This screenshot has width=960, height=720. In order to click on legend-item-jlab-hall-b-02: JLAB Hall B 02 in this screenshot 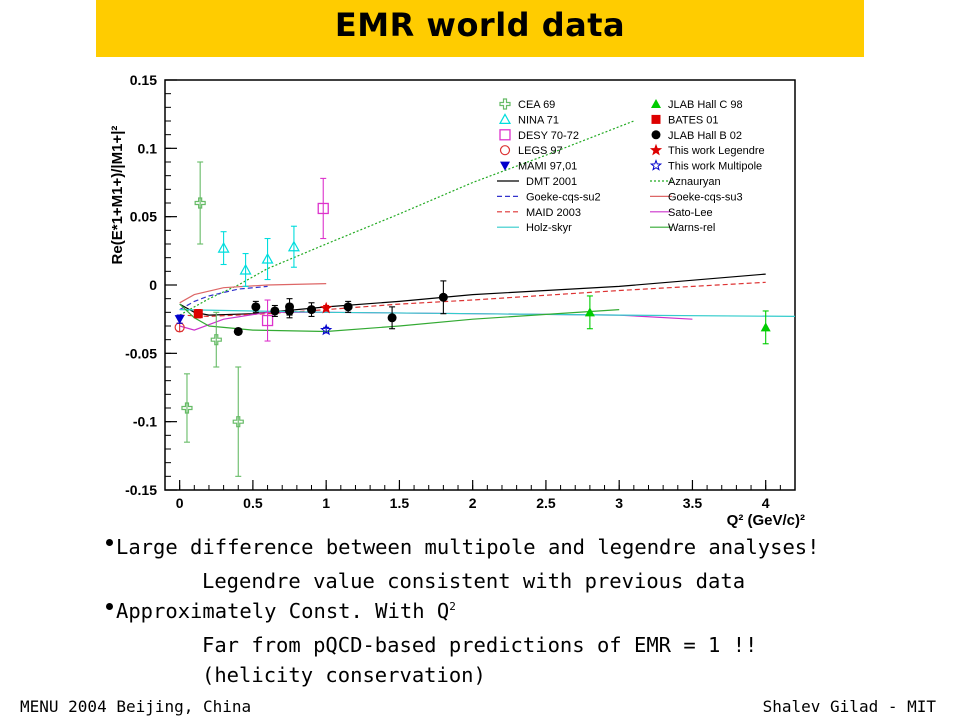, I will do `click(696, 136)`.